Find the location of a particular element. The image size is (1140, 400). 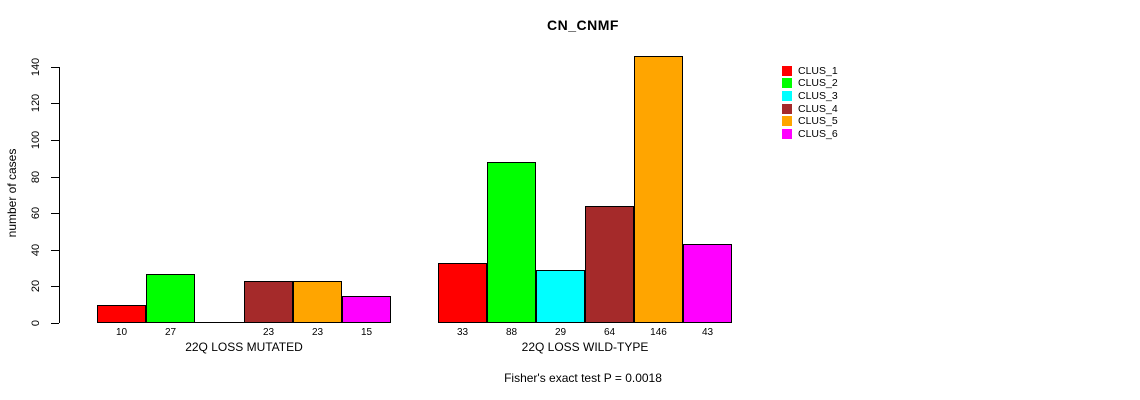

legend-label: CLUS_2 is located at coordinates (818, 83).